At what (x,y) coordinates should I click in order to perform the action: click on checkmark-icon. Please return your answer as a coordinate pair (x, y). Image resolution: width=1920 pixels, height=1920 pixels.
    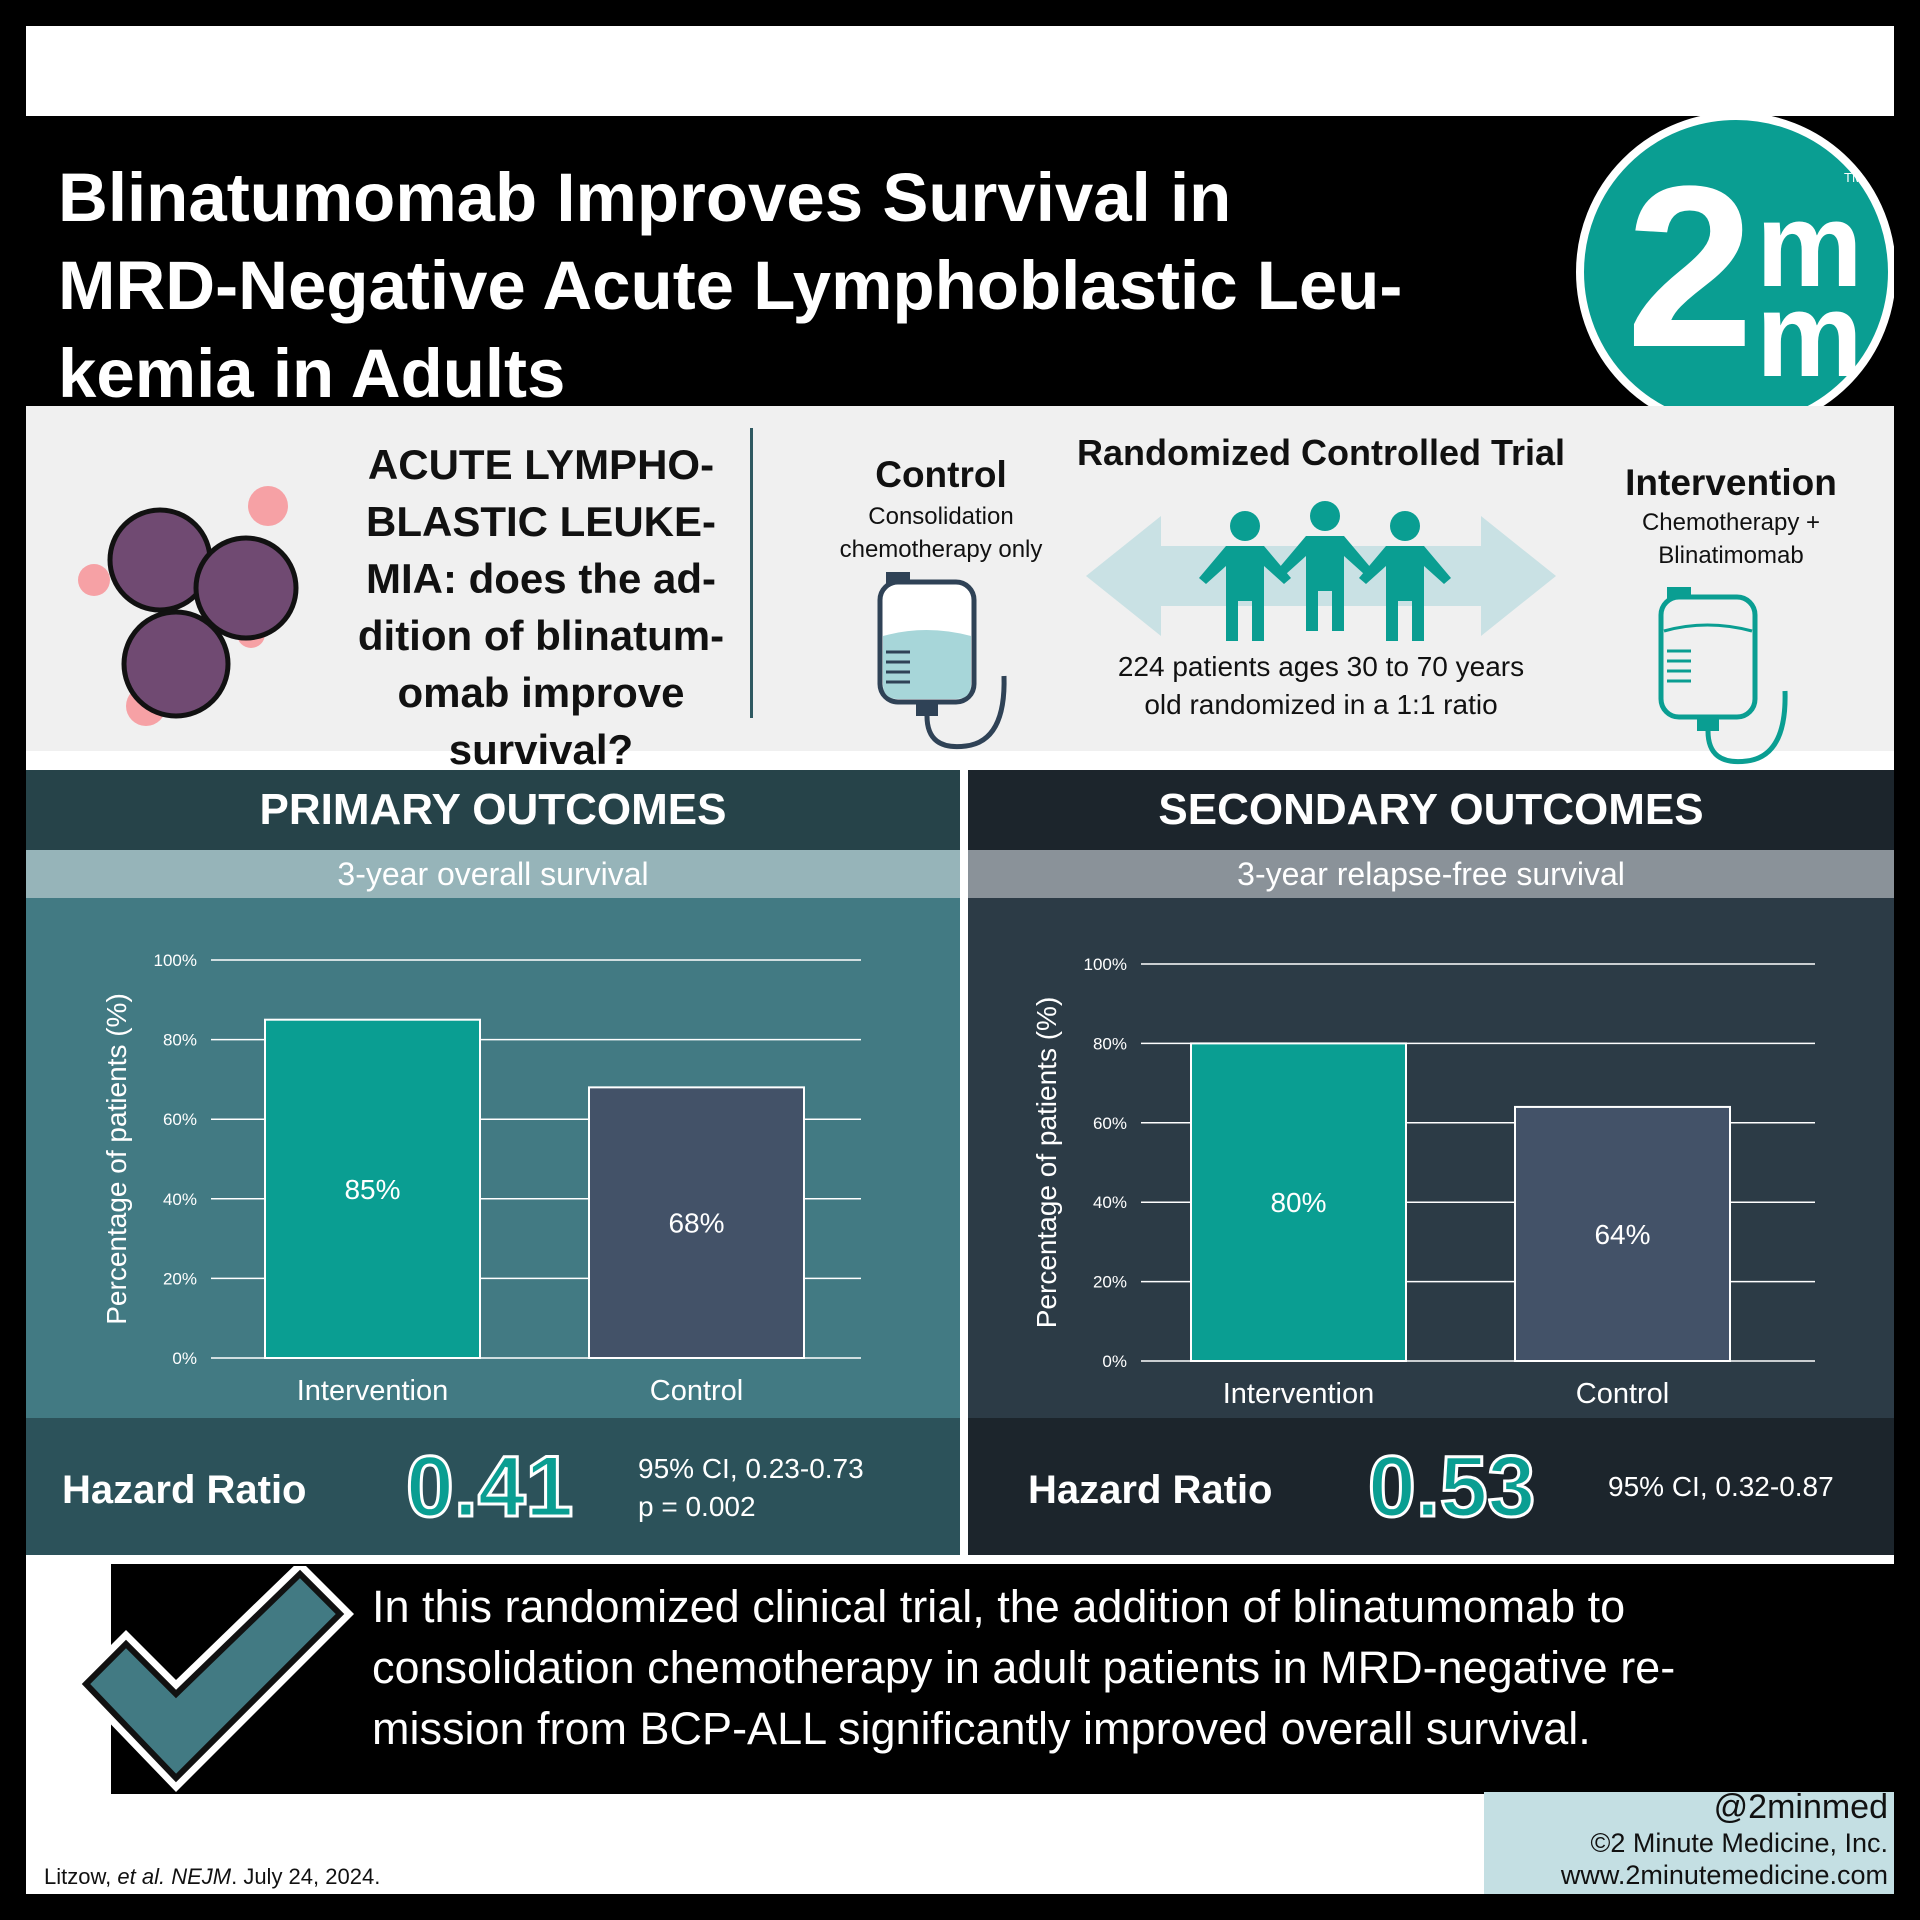
    Looking at the image, I should click on (213, 1679).